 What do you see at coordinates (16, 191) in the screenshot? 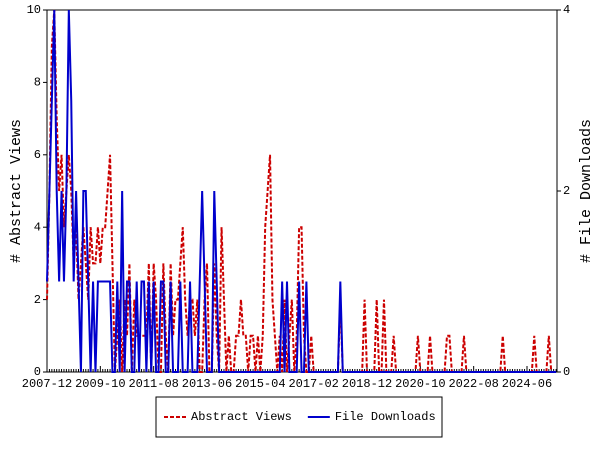
I see `y-axis-title: # Abstract Views` at bounding box center [16, 191].